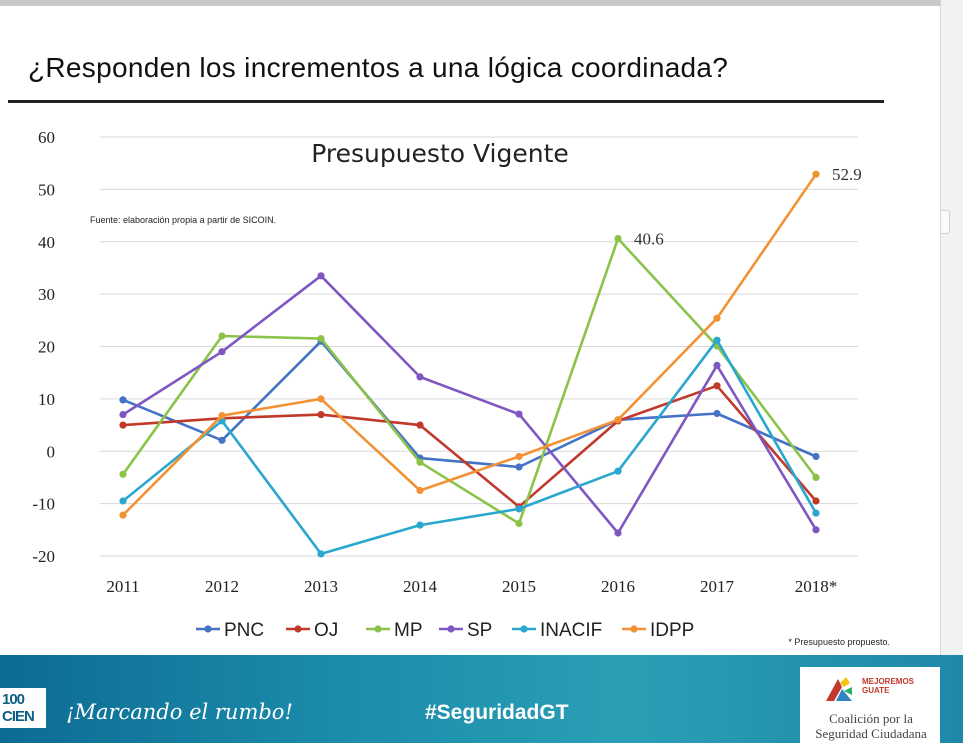 This screenshot has width=963, height=743. I want to click on legend-label: OJ, so click(326, 630).